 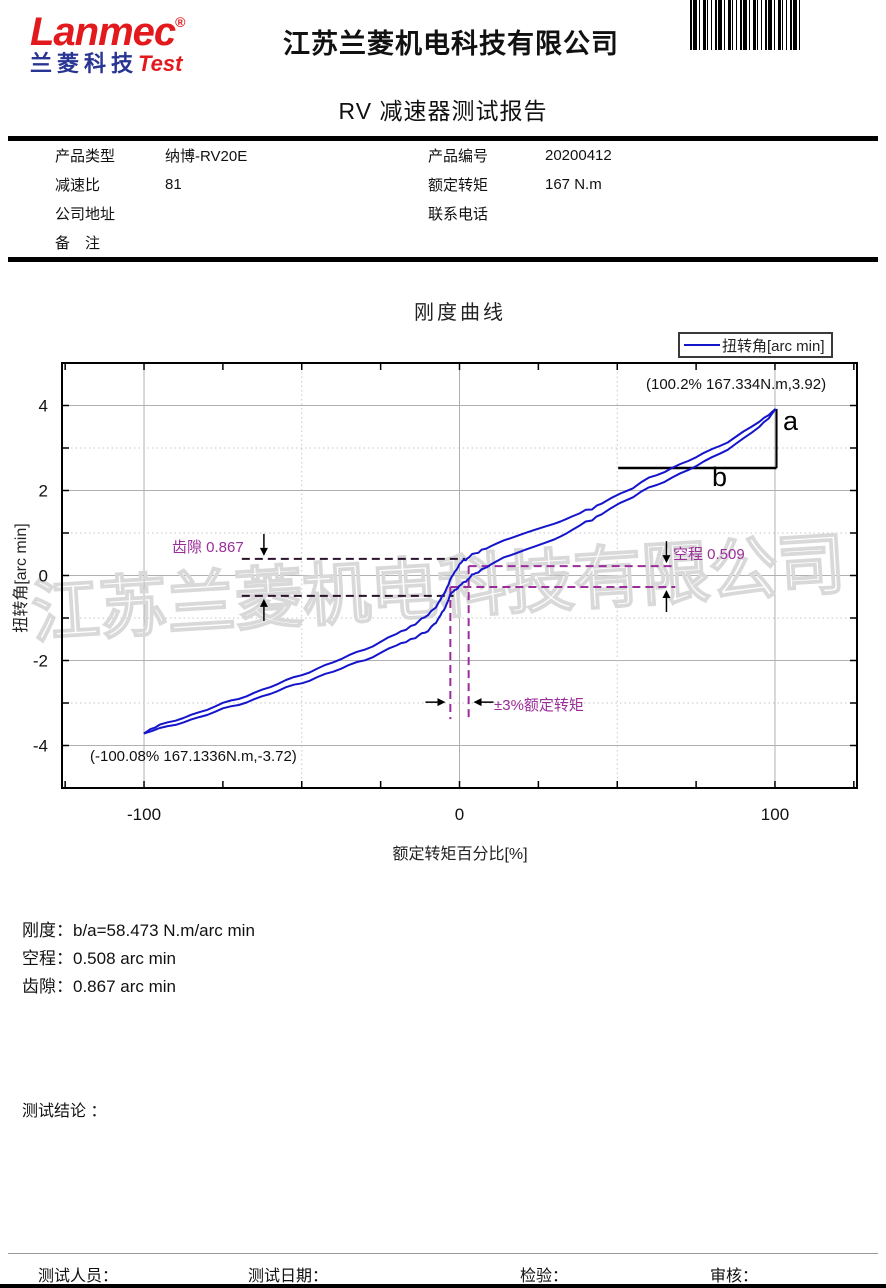 What do you see at coordinates (40, 661) in the screenshot?
I see `svg-text: -2` at bounding box center [40, 661].